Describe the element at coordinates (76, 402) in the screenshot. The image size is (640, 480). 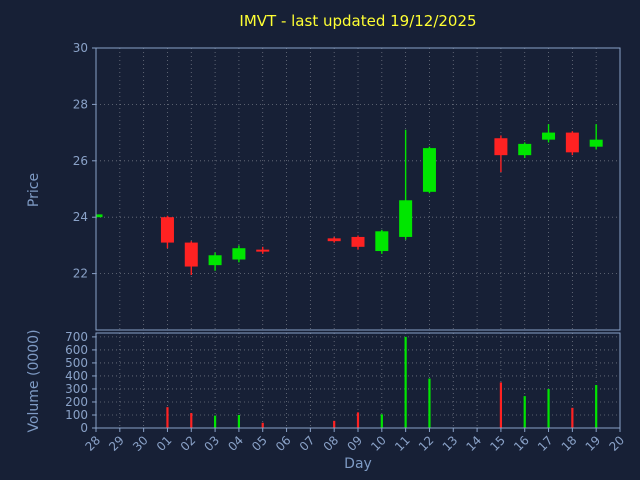
I see `volume-tick-label: 200` at that location.